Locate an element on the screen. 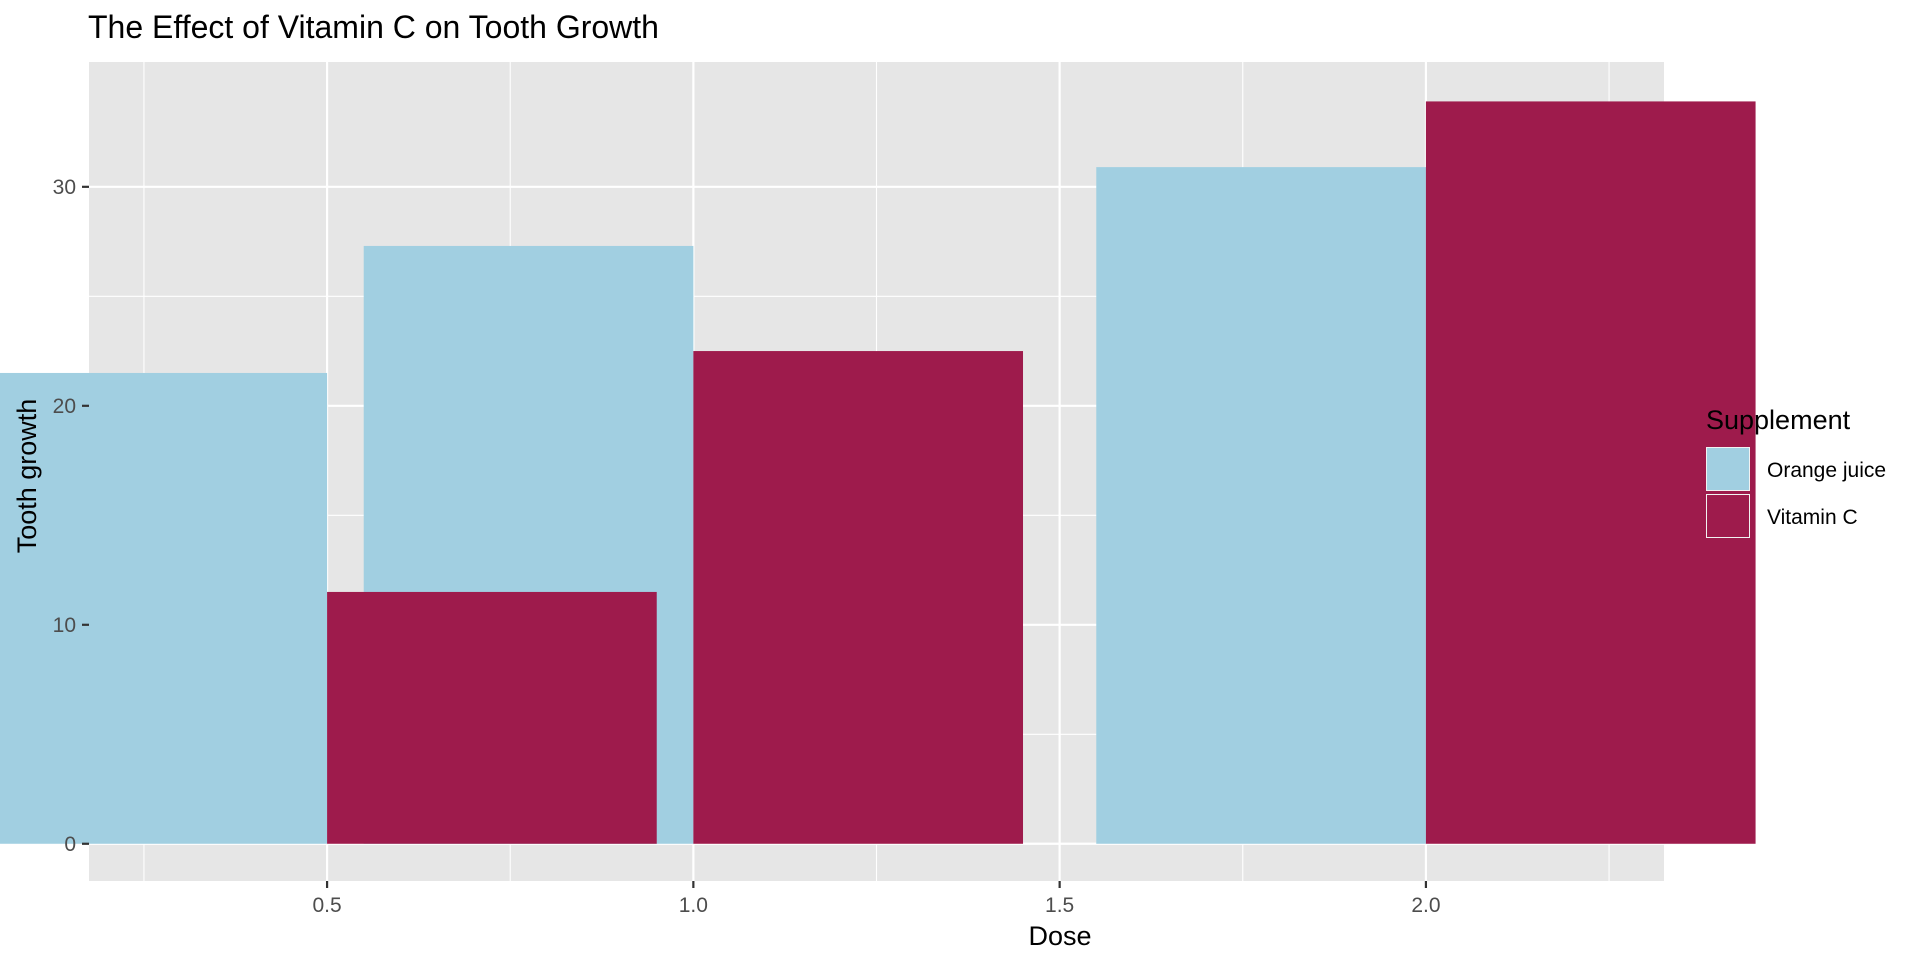  x-tick-label: 0.5 is located at coordinates (326, 905).